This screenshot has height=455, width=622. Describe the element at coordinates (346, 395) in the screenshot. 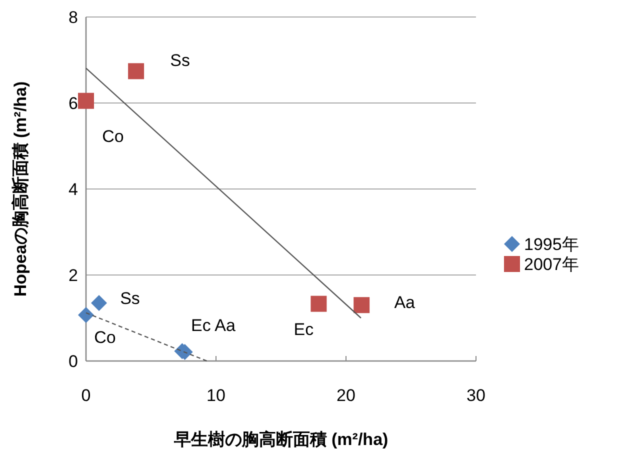

I see `x-tick-label: 20` at that location.